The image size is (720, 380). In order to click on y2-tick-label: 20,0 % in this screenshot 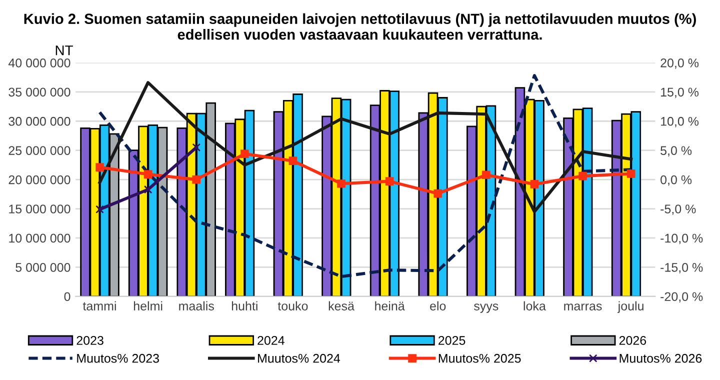, I will do `click(679, 63)`.